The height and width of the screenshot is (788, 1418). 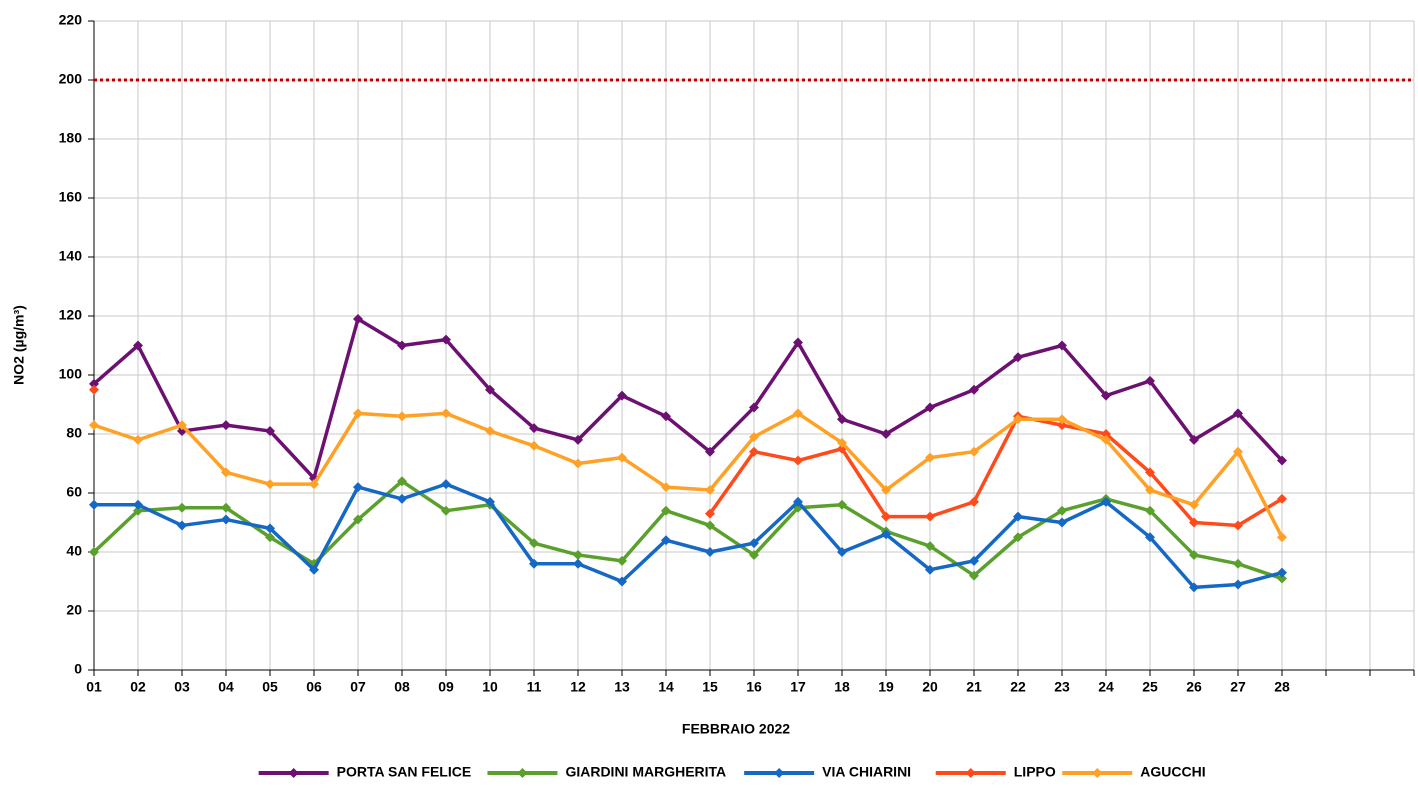 I want to click on x-tick-label: 03, so click(x=182, y=687).